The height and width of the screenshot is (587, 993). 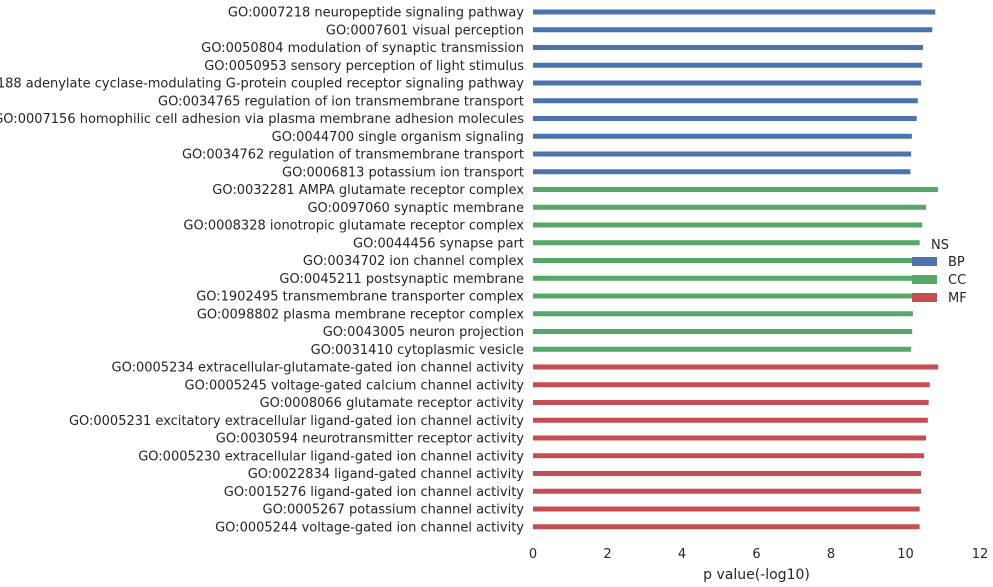 What do you see at coordinates (438, 243) in the screenshot?
I see `category-label: GO:0044456 synapse part` at bounding box center [438, 243].